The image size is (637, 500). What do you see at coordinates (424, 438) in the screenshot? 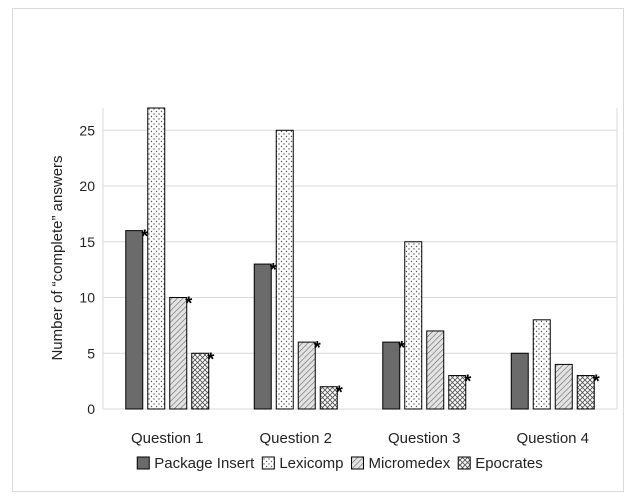
I see `x-category-label: Question 3` at bounding box center [424, 438].